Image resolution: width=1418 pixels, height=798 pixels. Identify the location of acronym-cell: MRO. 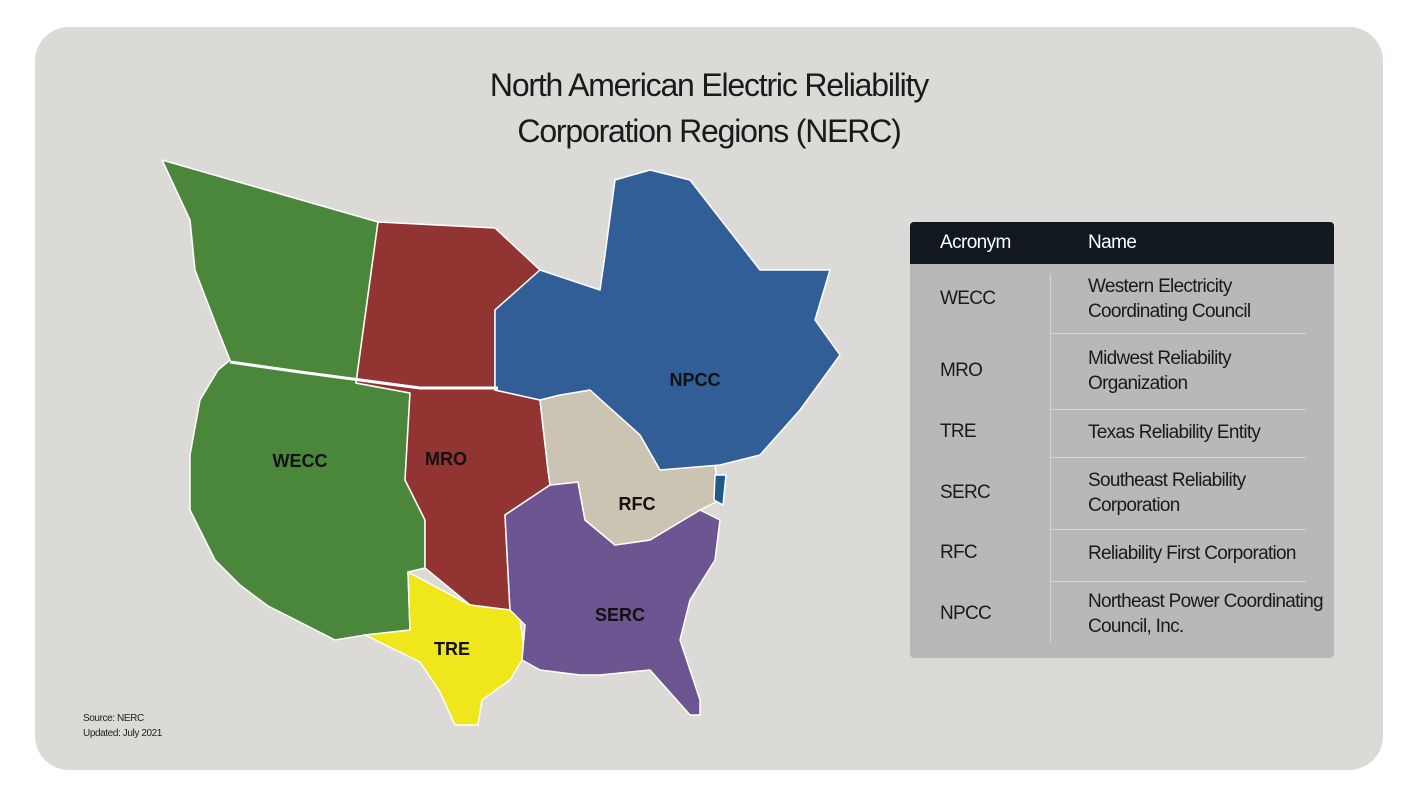
(961, 370).